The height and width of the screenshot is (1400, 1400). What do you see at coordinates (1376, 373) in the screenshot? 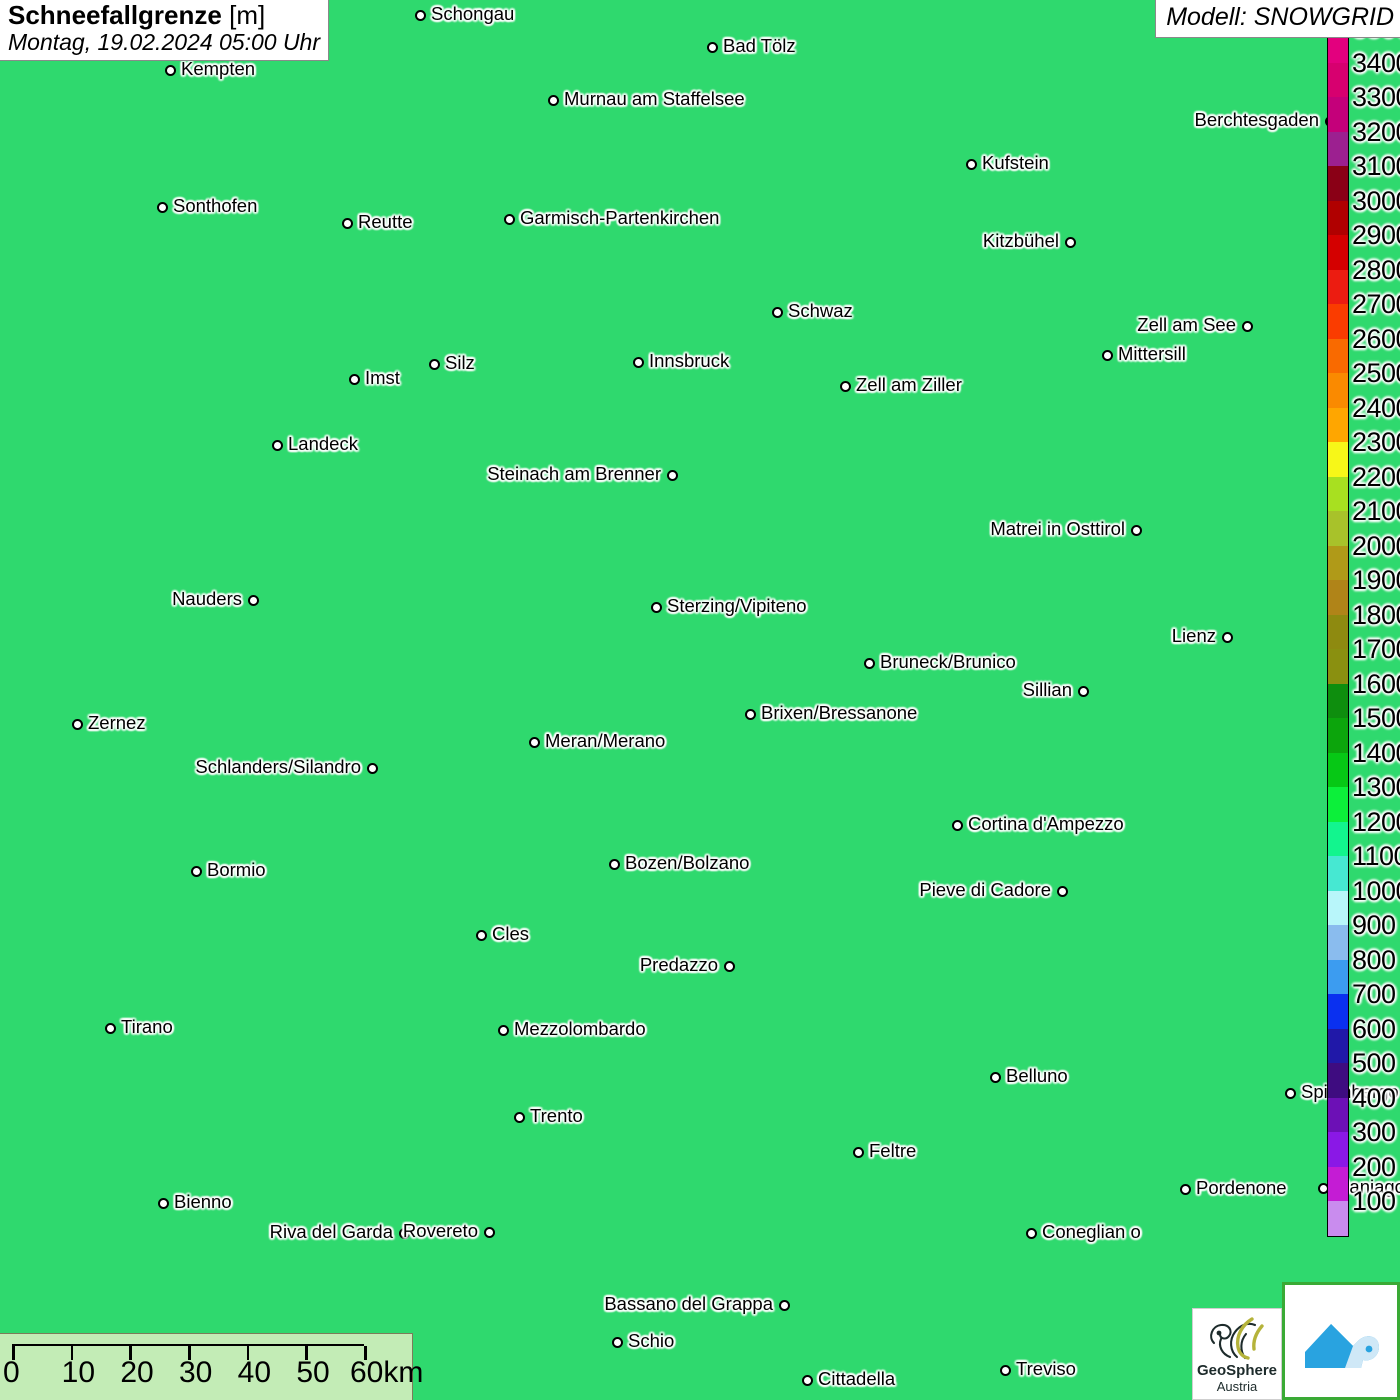
I see `legend-value-label: 2500` at bounding box center [1376, 373].